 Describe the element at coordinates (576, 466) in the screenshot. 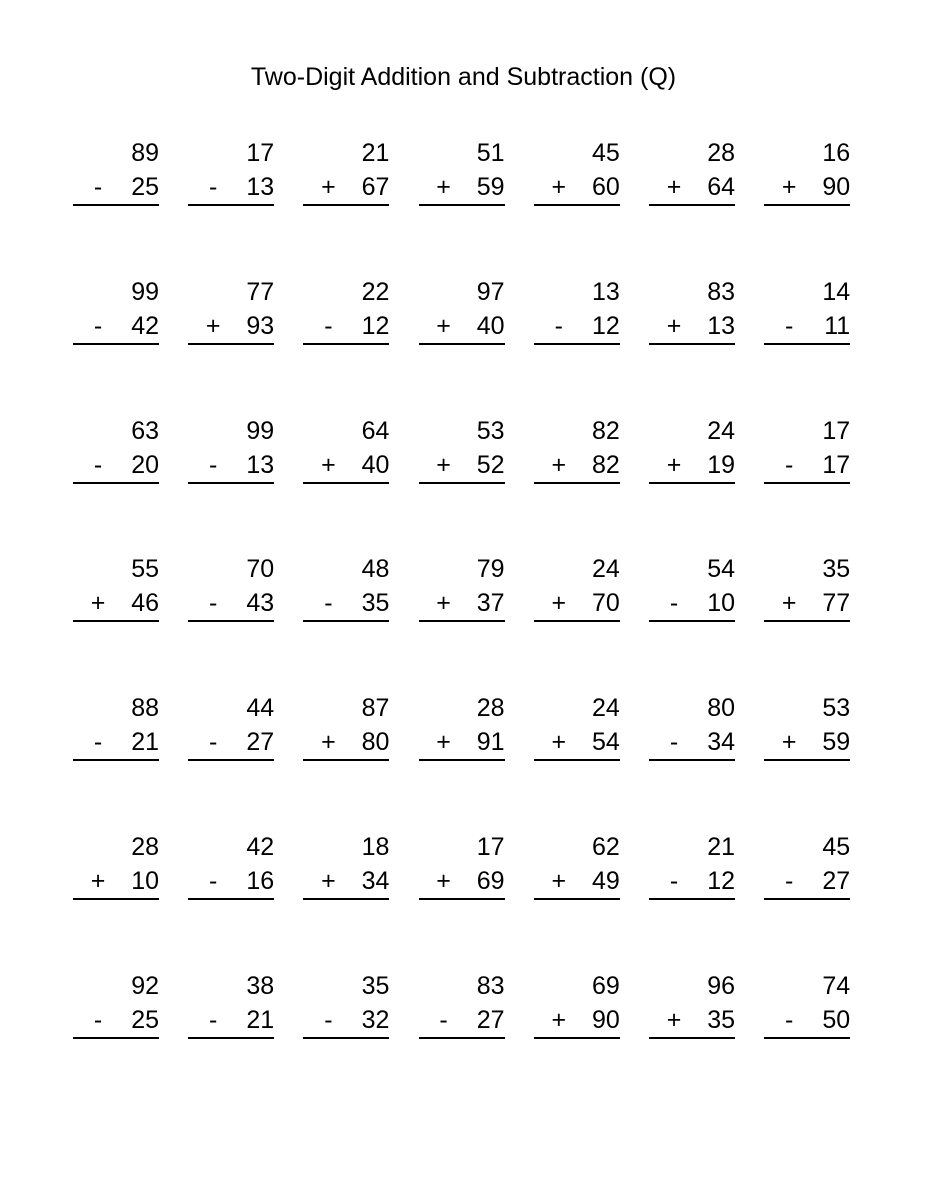

I see `answer-line: +82` at that location.